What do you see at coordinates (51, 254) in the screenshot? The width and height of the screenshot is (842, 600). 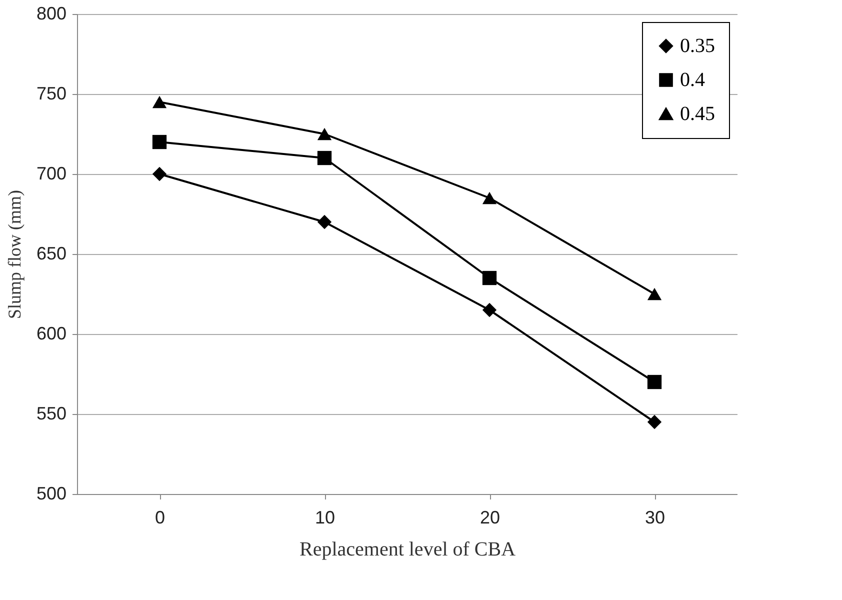 I see `y-tick-label: 650` at bounding box center [51, 254].